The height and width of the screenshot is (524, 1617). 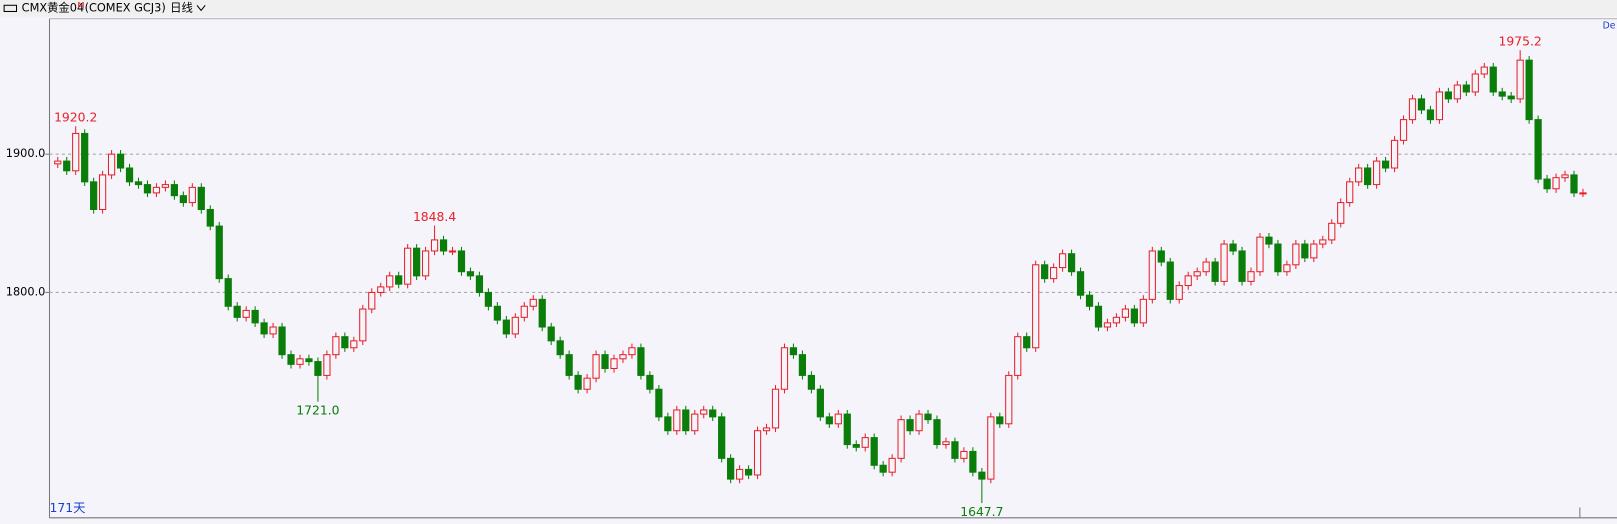 What do you see at coordinates (53, 7) in the screenshot?
I see `header-title: CMX黄金04` at bounding box center [53, 7].